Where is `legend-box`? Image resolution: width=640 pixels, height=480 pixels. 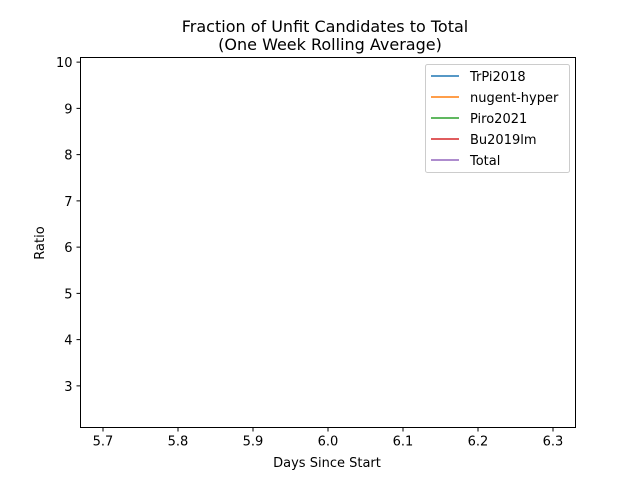 legend-box is located at coordinates (497, 118).